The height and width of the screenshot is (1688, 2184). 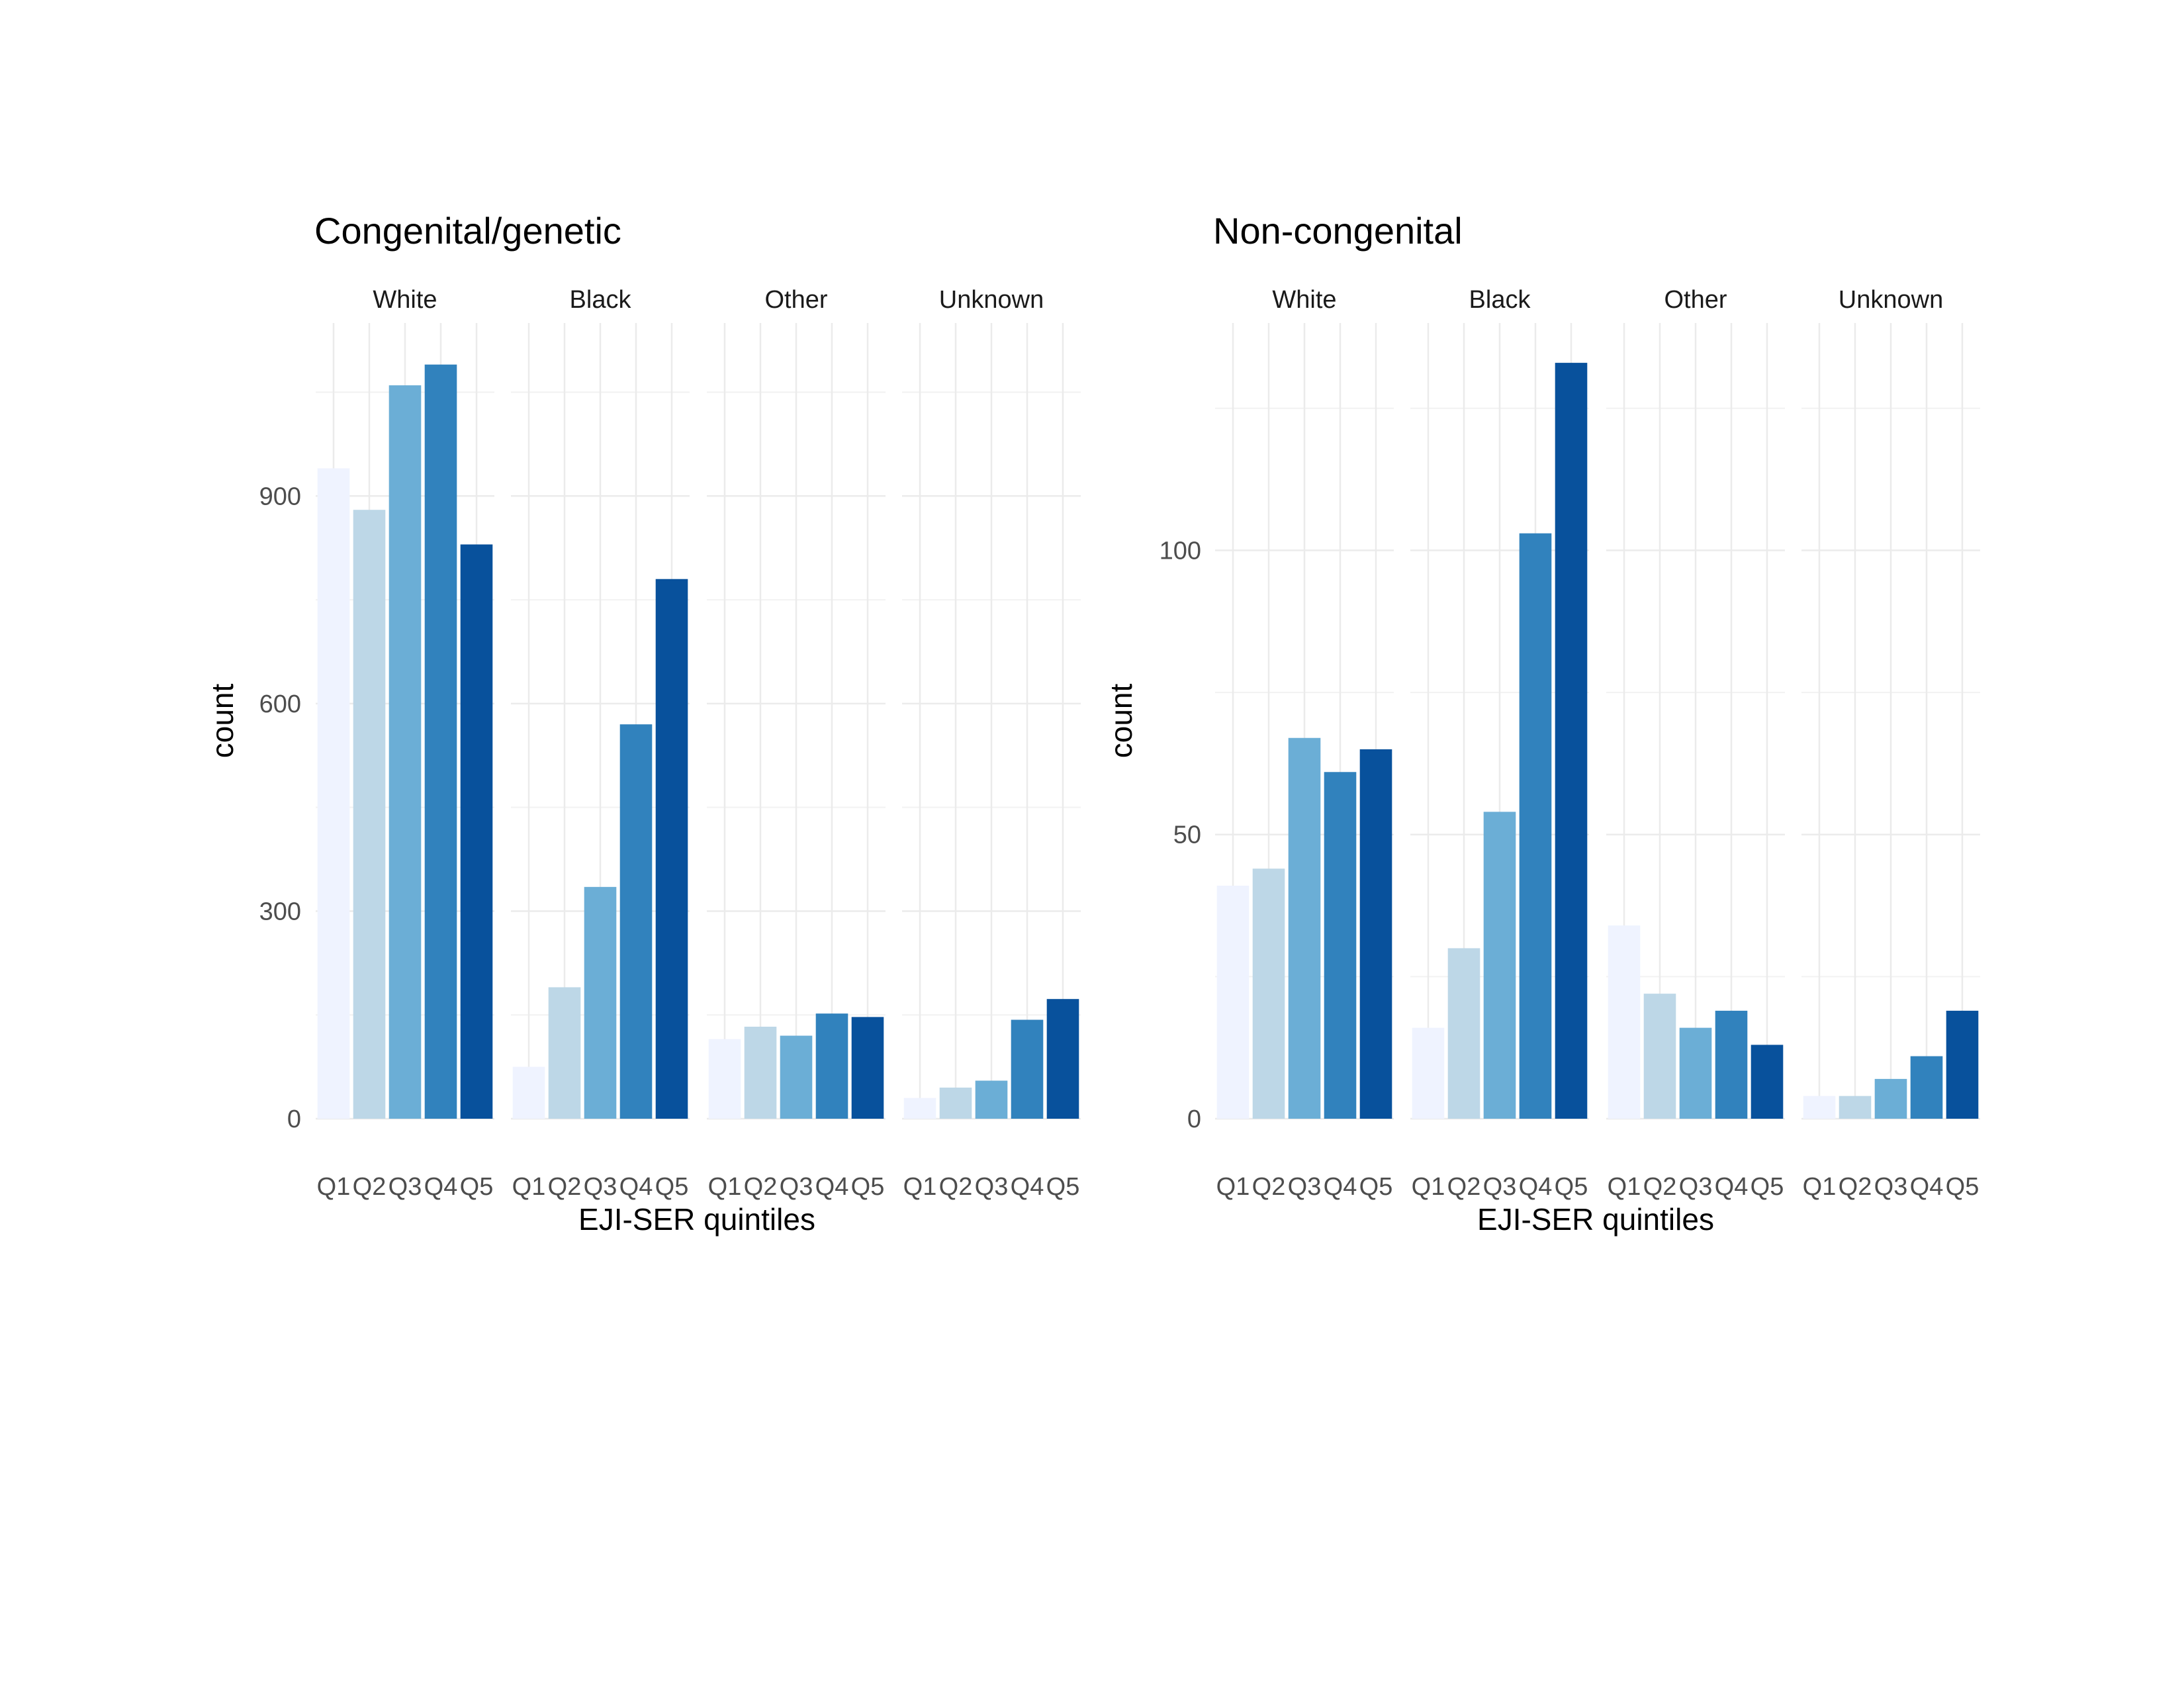 What do you see at coordinates (440, 741) in the screenshot?
I see `bar-white-q4` at bounding box center [440, 741].